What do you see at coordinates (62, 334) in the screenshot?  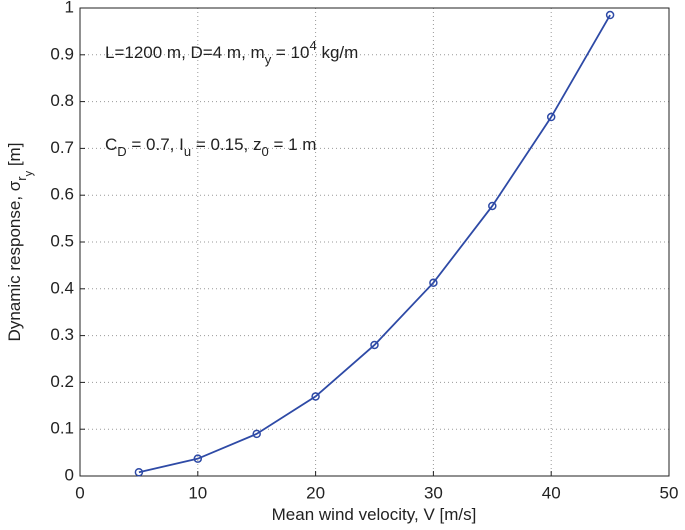 I see `y-tick-label: 0.3` at bounding box center [62, 334].